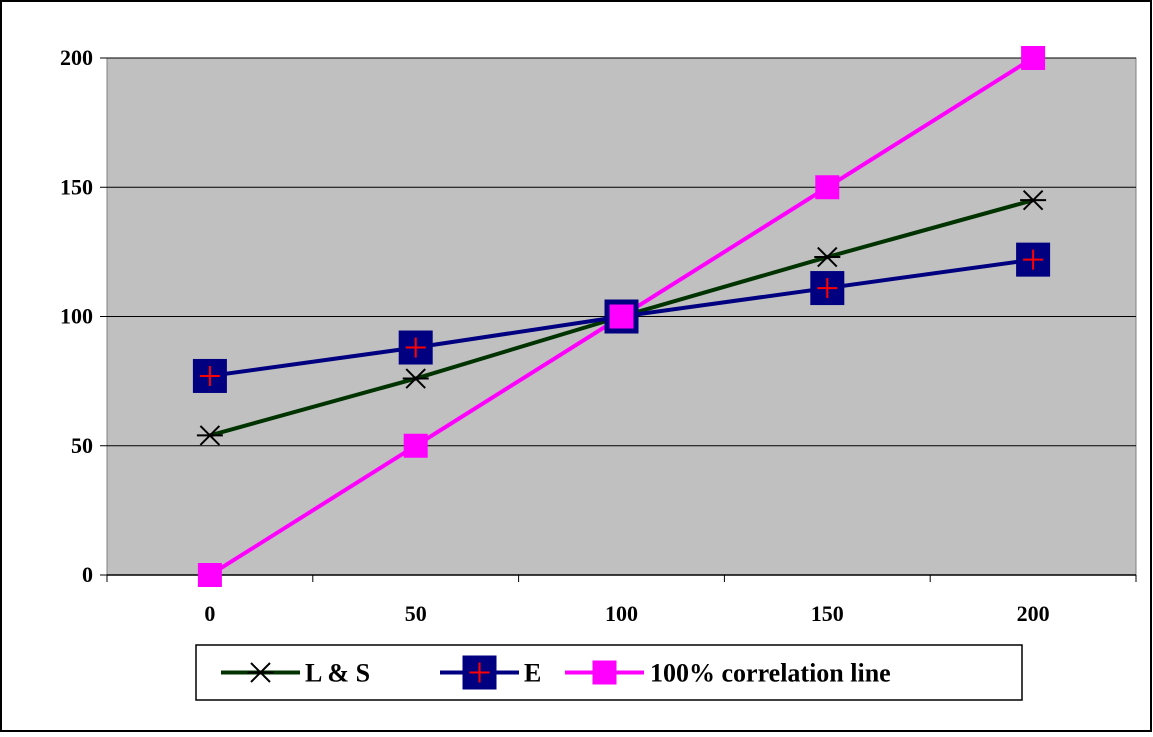 The image size is (1153, 737). I want to click on legend: L & S E 100% correlation line, so click(609, 672).